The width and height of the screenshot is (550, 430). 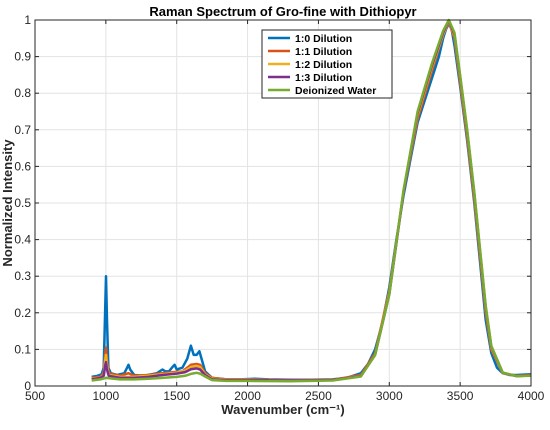 What do you see at coordinates (176, 396) in the screenshot?
I see `x-tick-label: 1500` at bounding box center [176, 396].